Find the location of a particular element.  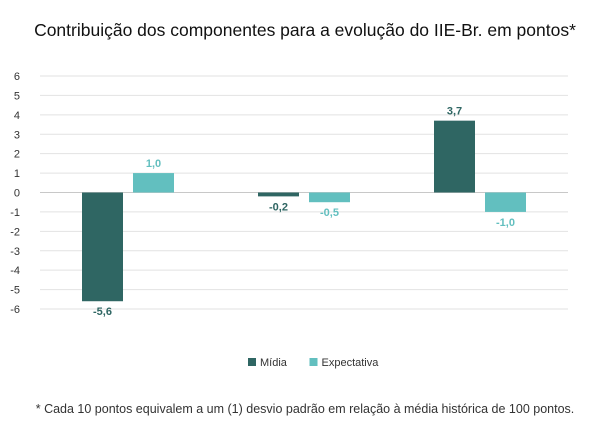

y-tick-label: -6 is located at coordinates (15, 310).